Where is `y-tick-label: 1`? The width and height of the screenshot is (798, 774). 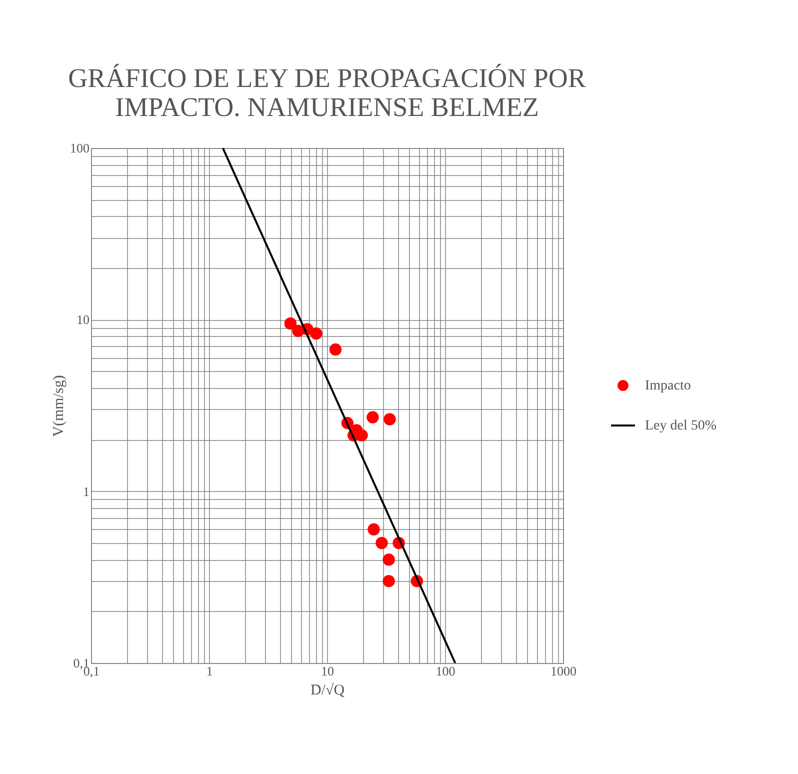 y-tick-label: 1 is located at coordinates (86, 491).